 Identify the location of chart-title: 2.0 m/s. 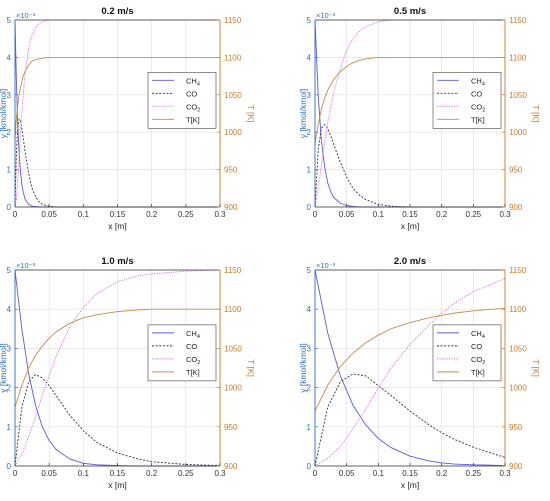
(410, 261).